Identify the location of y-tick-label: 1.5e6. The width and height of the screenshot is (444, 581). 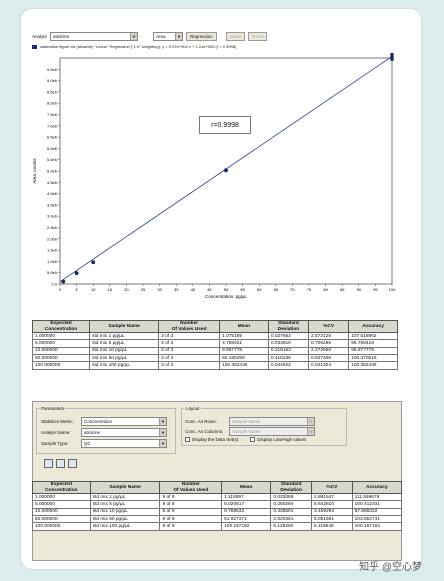
(52, 250).